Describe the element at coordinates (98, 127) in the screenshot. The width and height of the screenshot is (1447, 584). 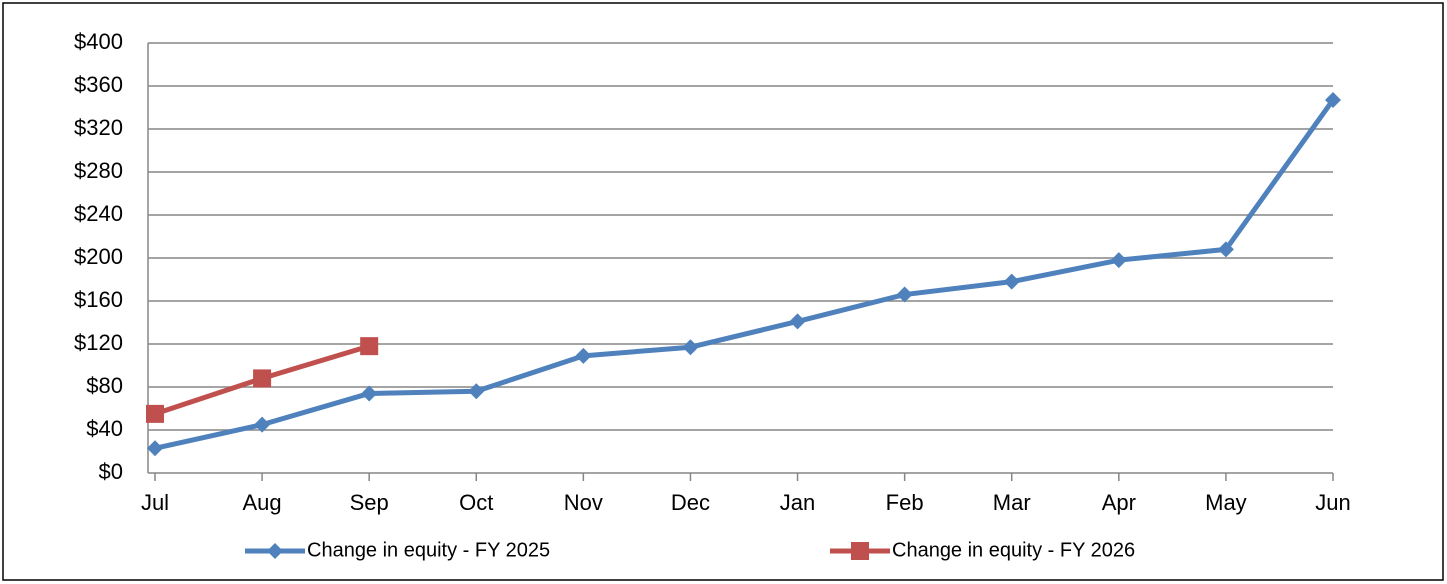
I see `y-tick-label: $320` at that location.